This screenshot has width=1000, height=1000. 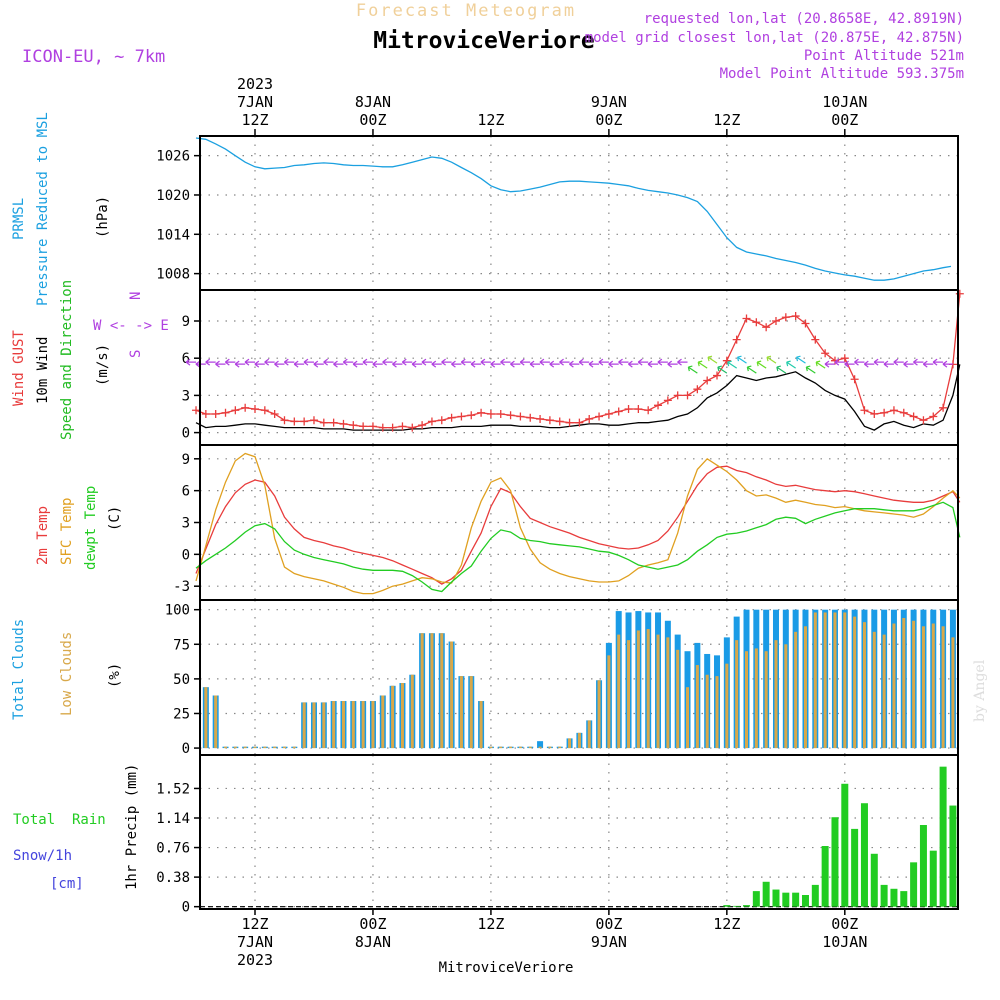 What do you see at coordinates (608, 120) in the screenshot?
I see `top-time-label: 00Z` at bounding box center [608, 120].